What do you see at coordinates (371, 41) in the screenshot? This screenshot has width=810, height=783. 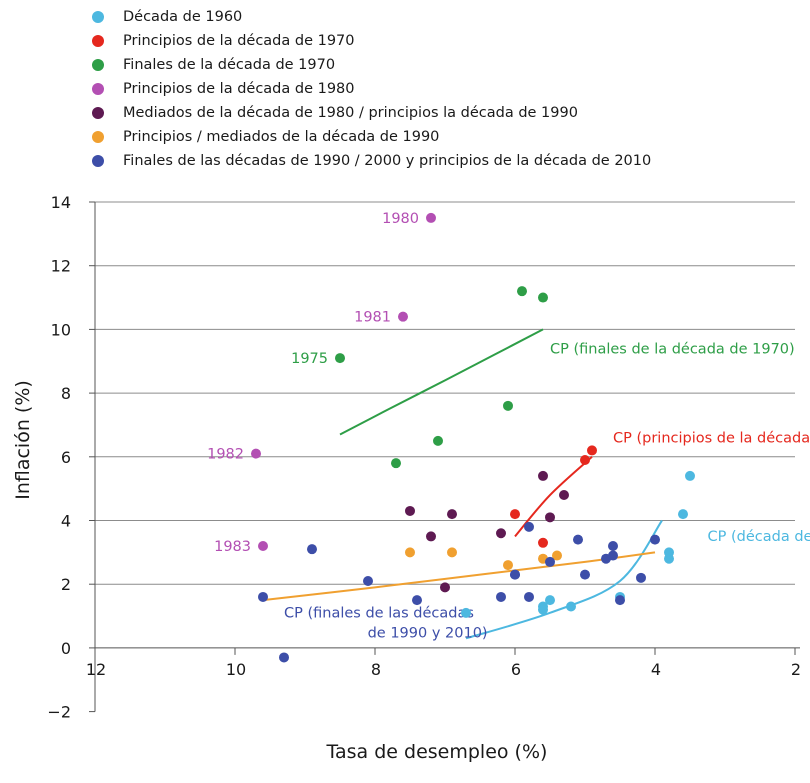 I see `legend-item: Principios de la década de 1970` at bounding box center [371, 41].